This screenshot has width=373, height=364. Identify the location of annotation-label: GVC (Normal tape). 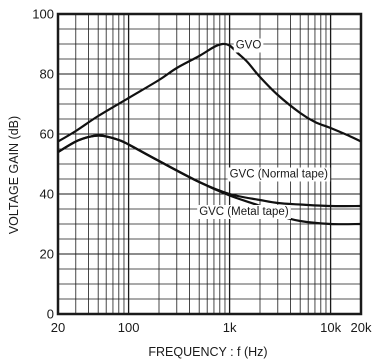
(279, 175).